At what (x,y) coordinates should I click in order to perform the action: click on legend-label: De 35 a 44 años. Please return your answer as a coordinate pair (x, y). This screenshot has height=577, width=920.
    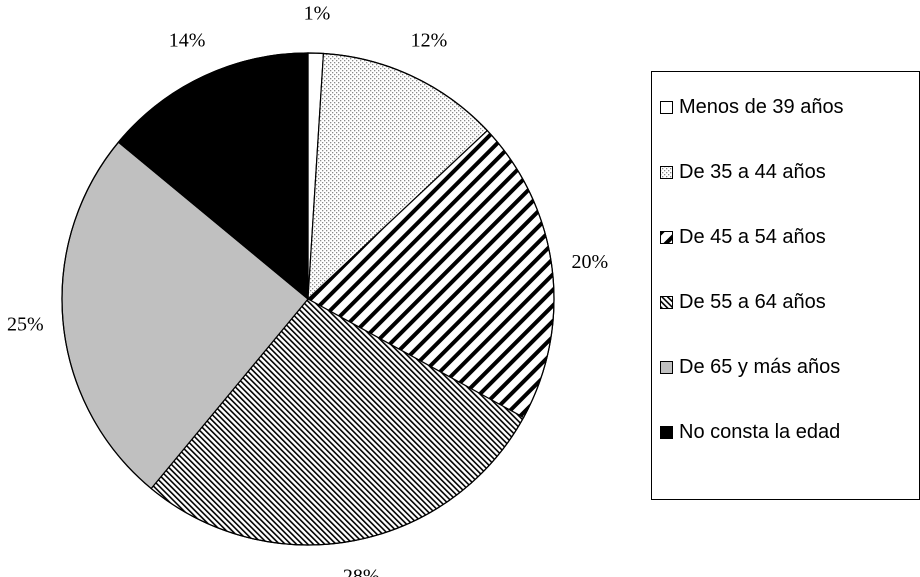
    Looking at the image, I should click on (752, 171).